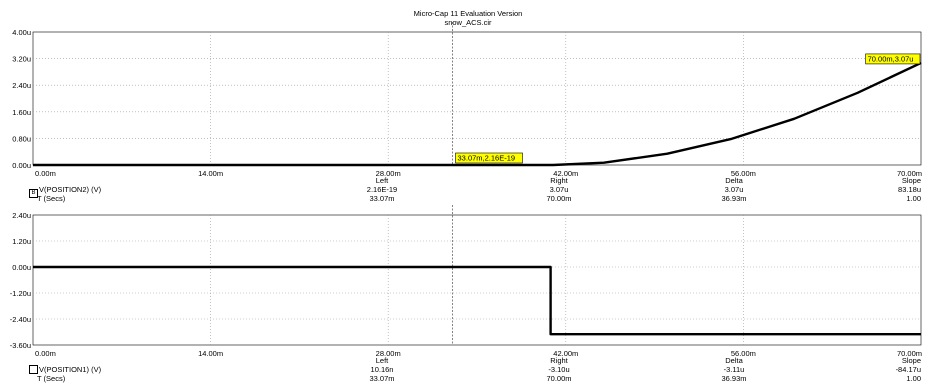 Image resolution: width=936 pixels, height=390 pixels. What do you see at coordinates (559, 189) in the screenshot?
I see `trace-right-value: 3.07u` at bounding box center [559, 189].